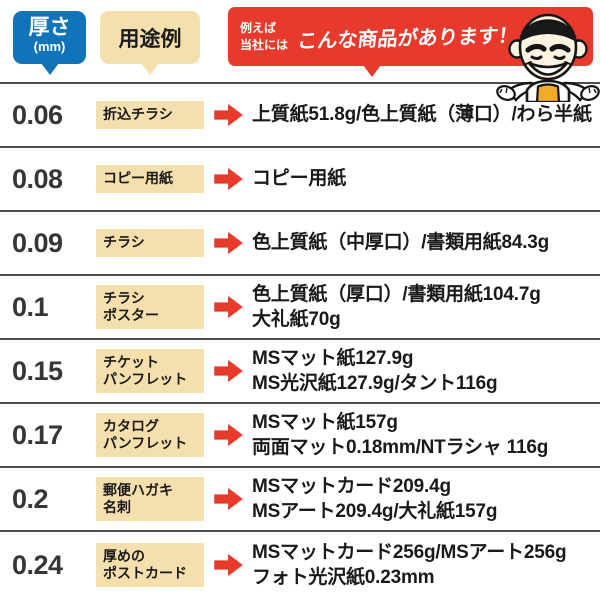 The image size is (600, 600). I want to click on usage-label: チラシ, so click(150, 243).